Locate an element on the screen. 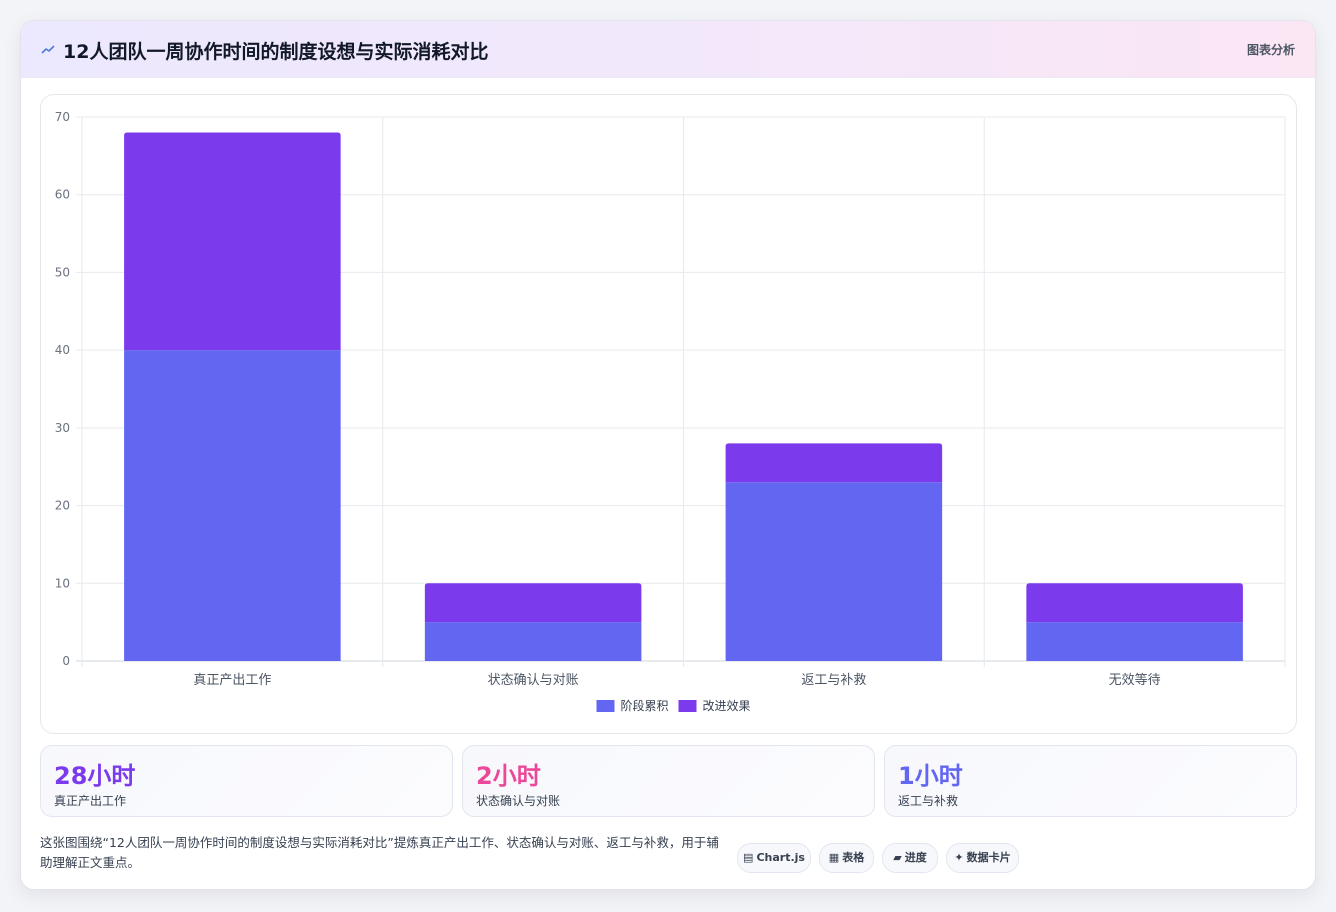 The image size is (1336, 912). stat-value: 2小时 is located at coordinates (508, 776).